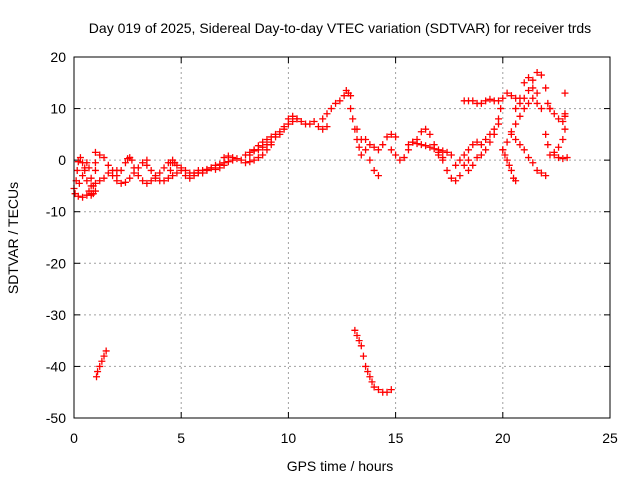  I want to click on y-tick-label: -30, so click(56, 315).